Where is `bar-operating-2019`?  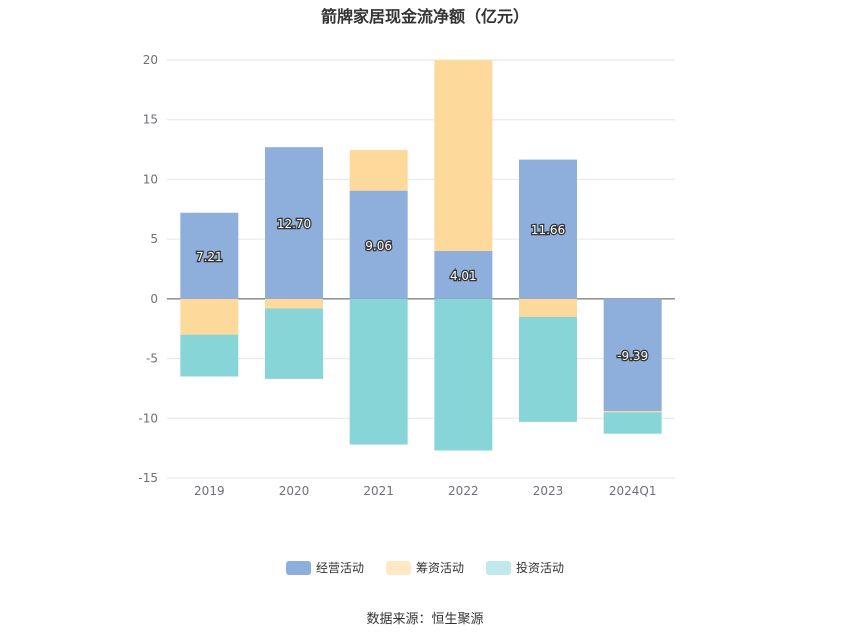
bar-operating-2019 is located at coordinates (209, 255).